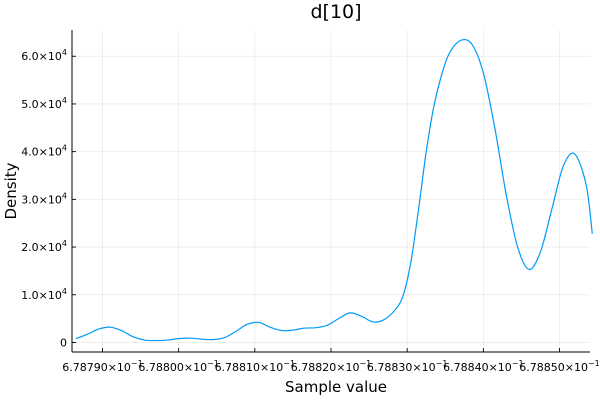 The image size is (600, 400). What do you see at coordinates (335, 12) in the screenshot?
I see `chart-title: d[10]` at bounding box center [335, 12].